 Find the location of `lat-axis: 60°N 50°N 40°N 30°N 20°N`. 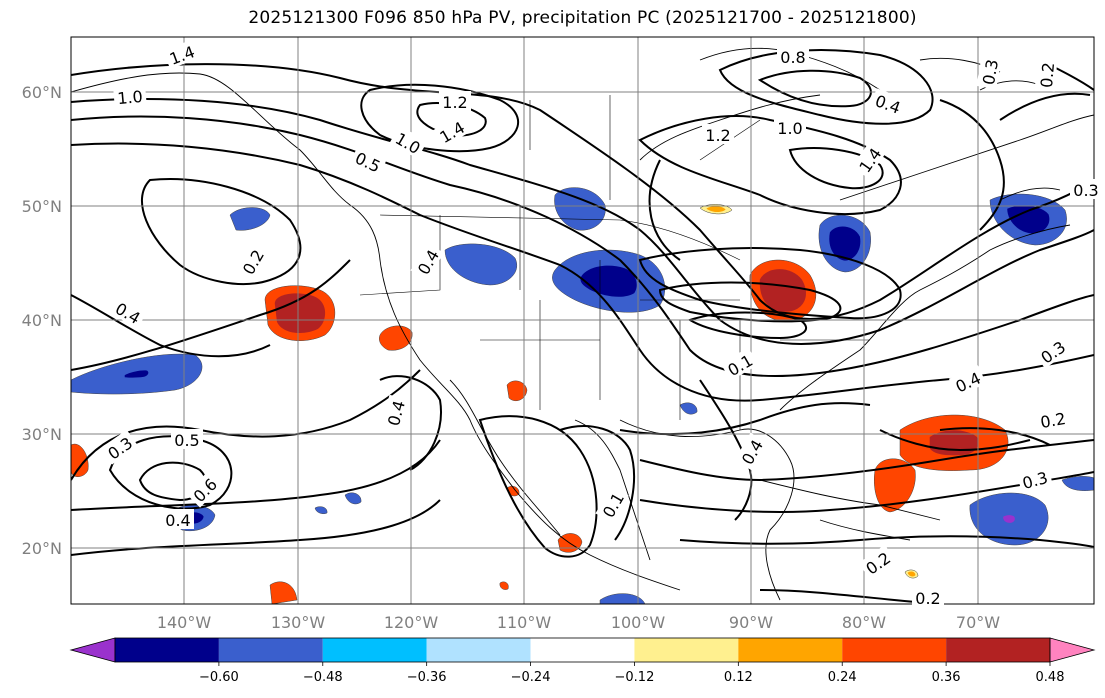

lat-axis: 60°N 50°N 40°N 30°N 20°N is located at coordinates (42, 320).